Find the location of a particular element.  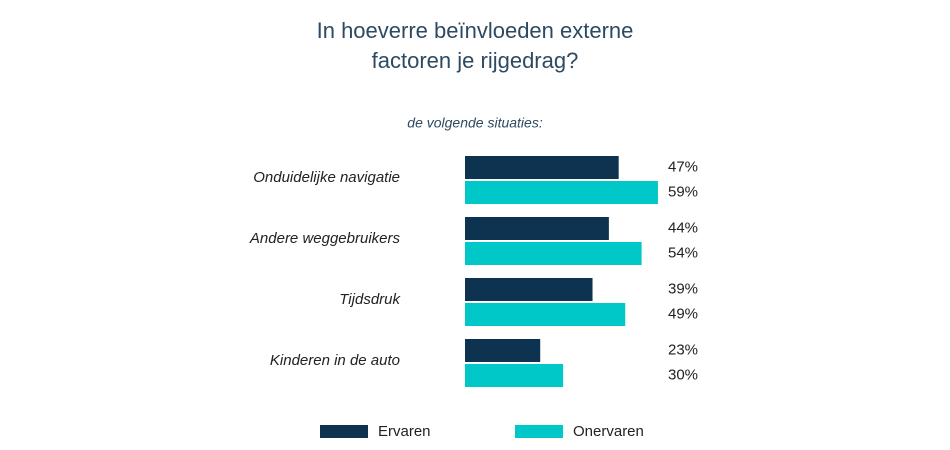

category-label: Kinderen in de auto is located at coordinates (335, 360).